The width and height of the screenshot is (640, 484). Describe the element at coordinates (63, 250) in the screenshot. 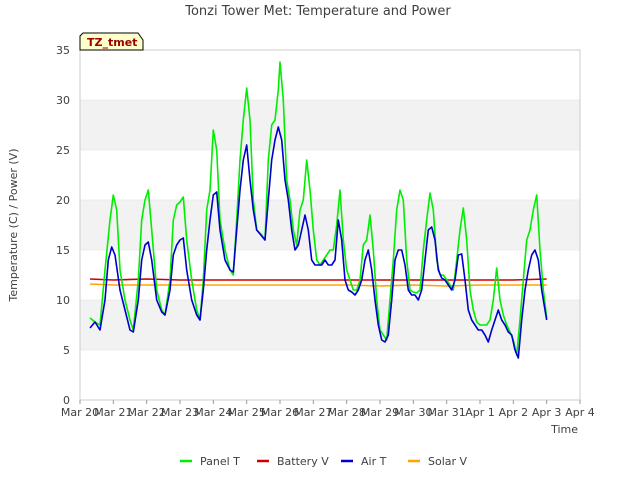

I see `y-tick-label: 15` at that location.